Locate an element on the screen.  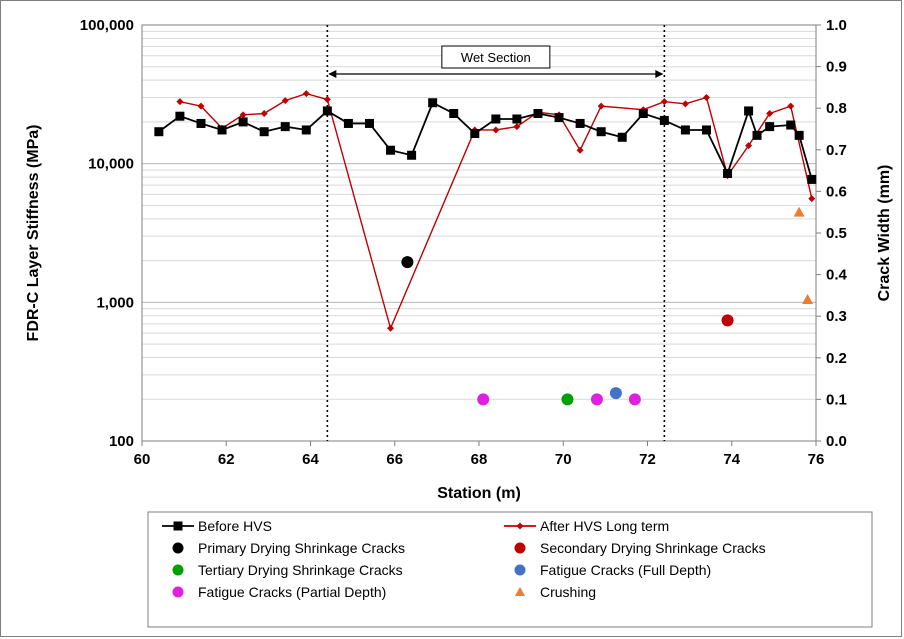
y2-tick-label: 0.4 is located at coordinates (837, 275).